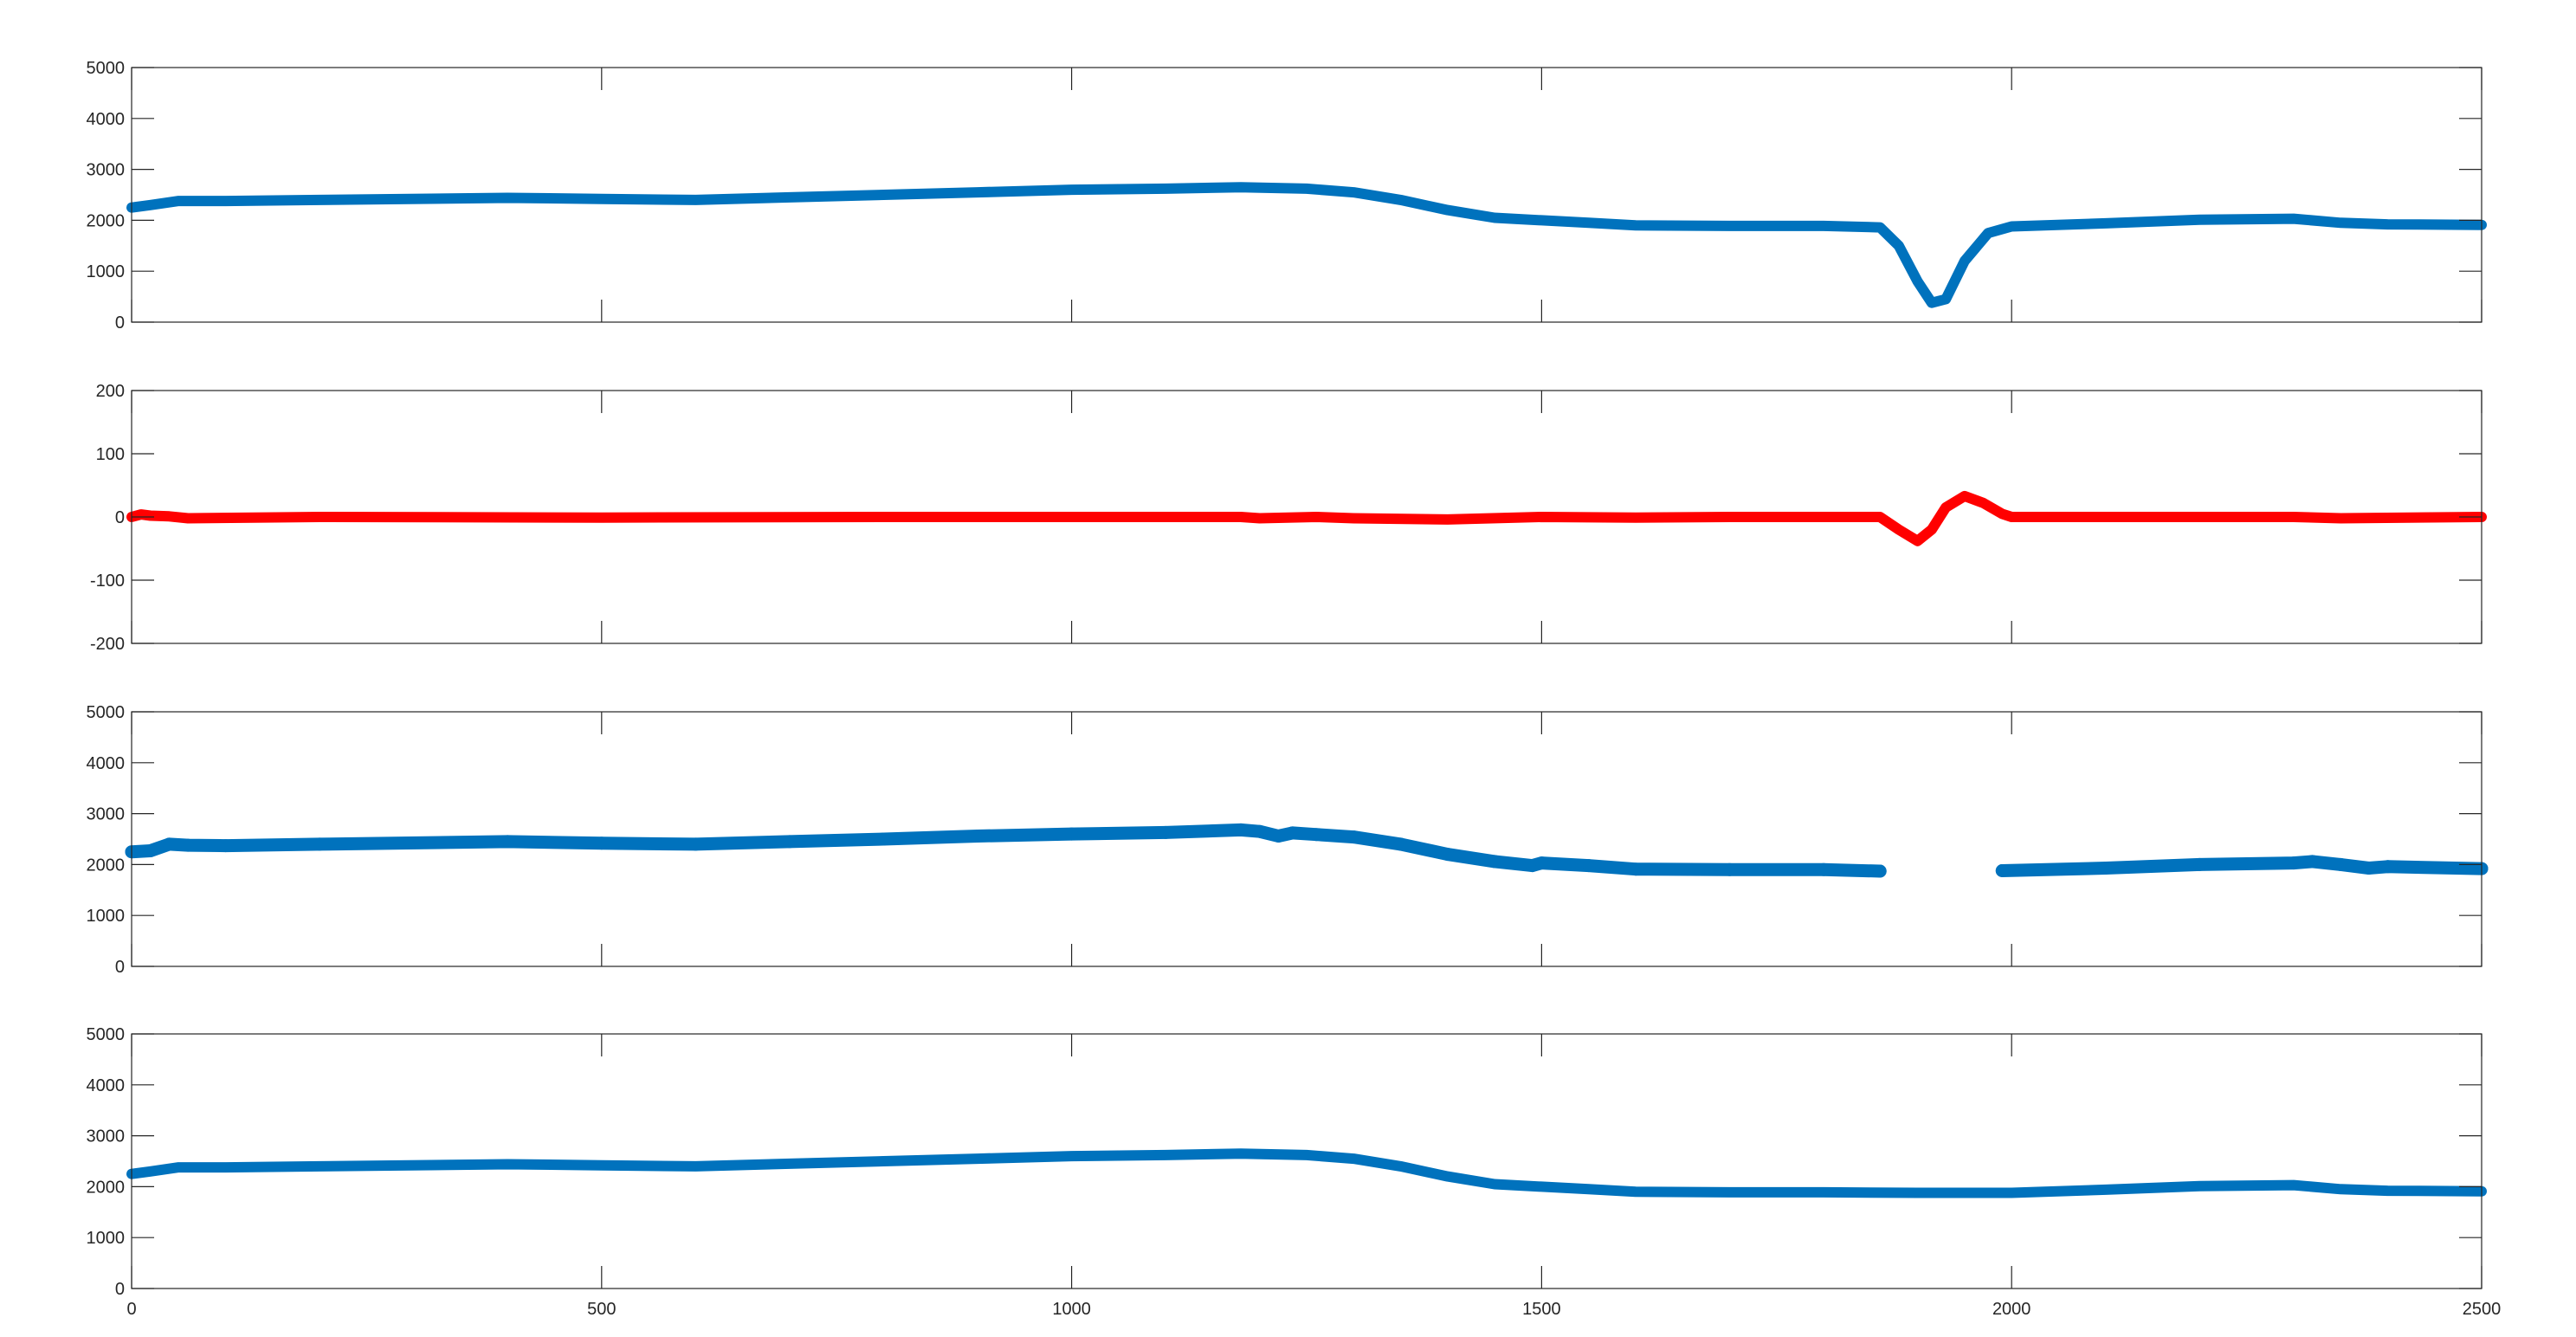 Image resolution: width=2576 pixels, height=1337 pixels. What do you see at coordinates (2242, 866) in the screenshot?
I see `series-line-3-1-seg2` at bounding box center [2242, 866].